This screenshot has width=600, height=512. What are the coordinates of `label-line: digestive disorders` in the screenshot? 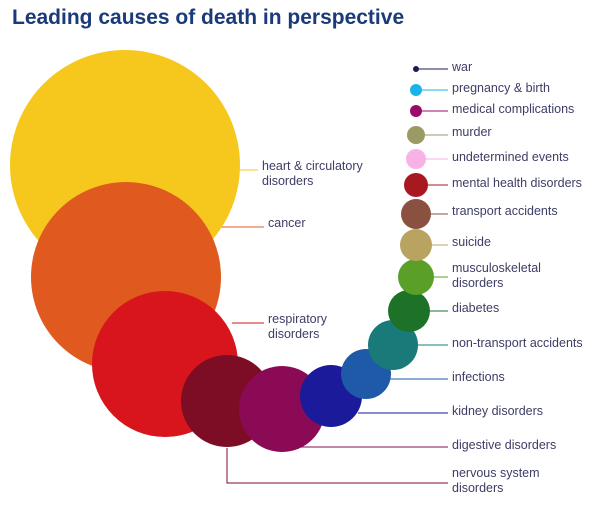 It's located at (504, 445).